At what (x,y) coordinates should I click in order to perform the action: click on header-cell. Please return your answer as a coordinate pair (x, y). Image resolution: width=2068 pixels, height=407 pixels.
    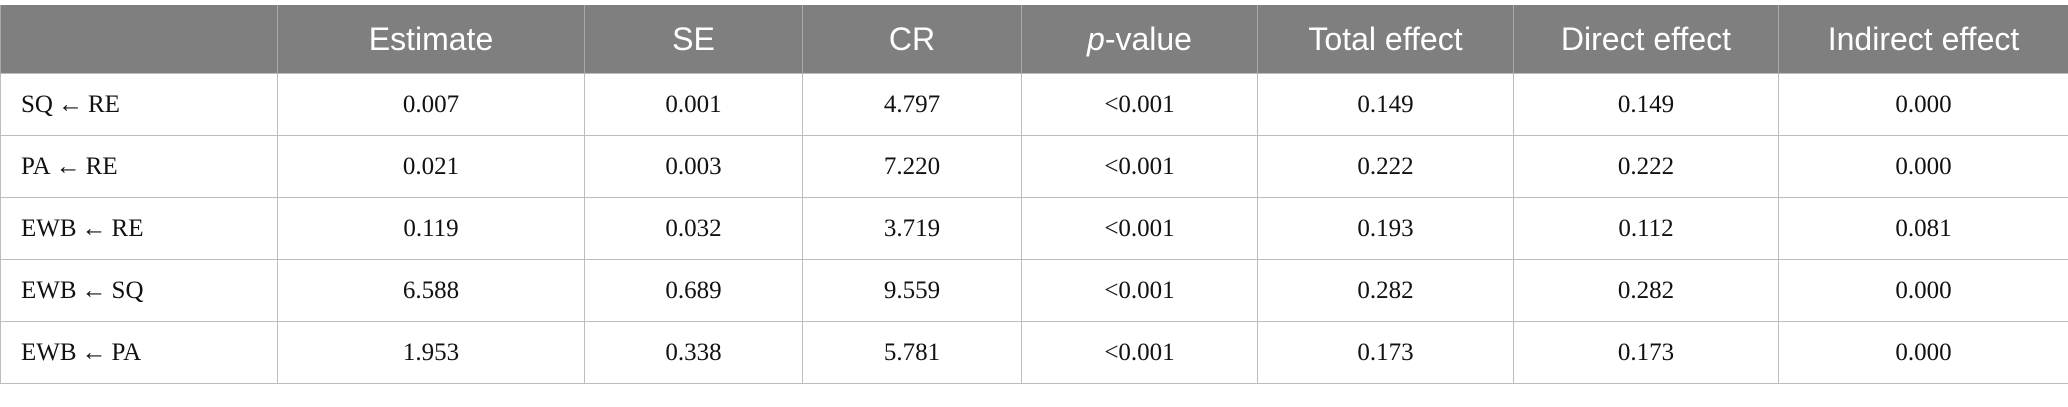
    Looking at the image, I should click on (139, 39).